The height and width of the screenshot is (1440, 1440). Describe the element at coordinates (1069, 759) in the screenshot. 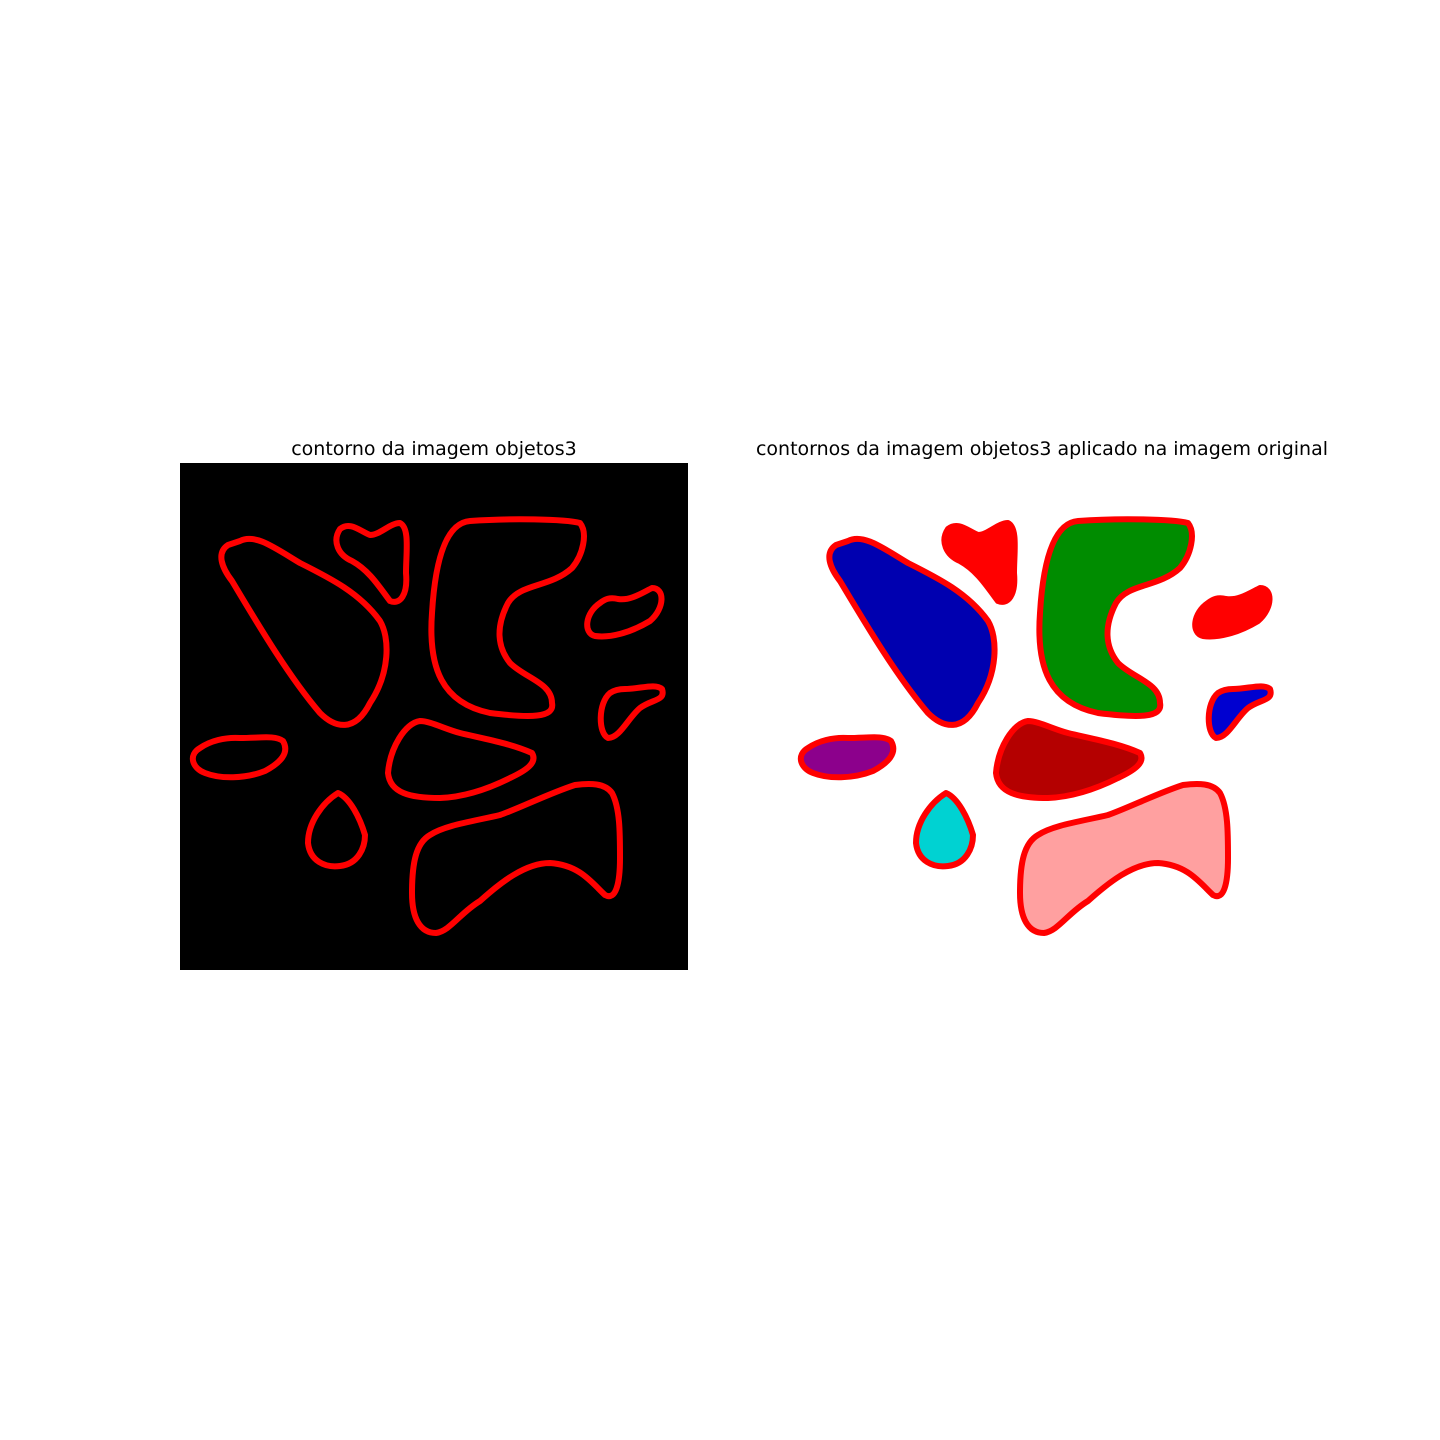

I see `filled-object-center-blob` at that location.